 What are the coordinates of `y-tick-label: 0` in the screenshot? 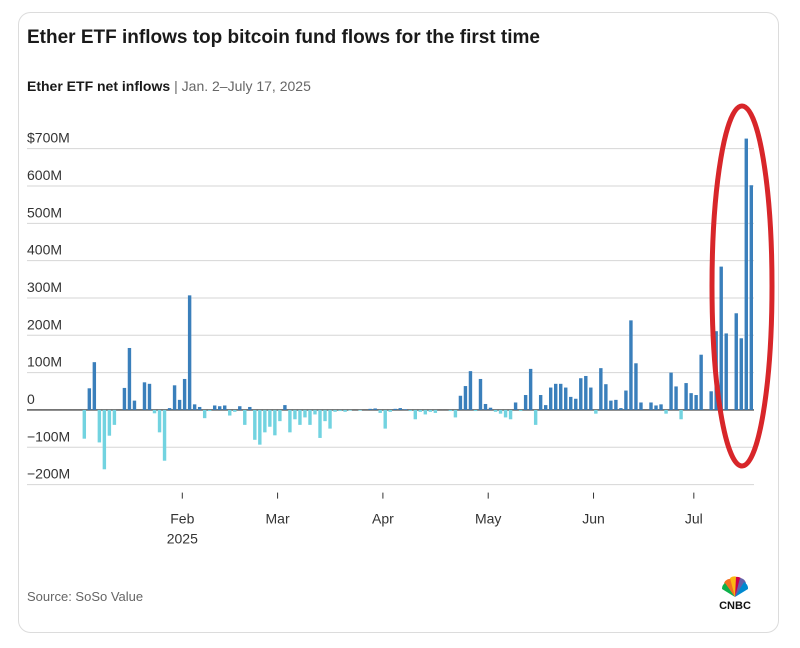 It's located at (31, 399).